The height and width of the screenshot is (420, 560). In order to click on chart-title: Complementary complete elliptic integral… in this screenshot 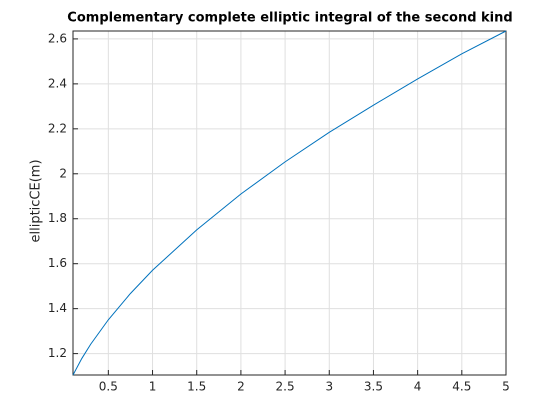, I will do `click(289, 18)`.